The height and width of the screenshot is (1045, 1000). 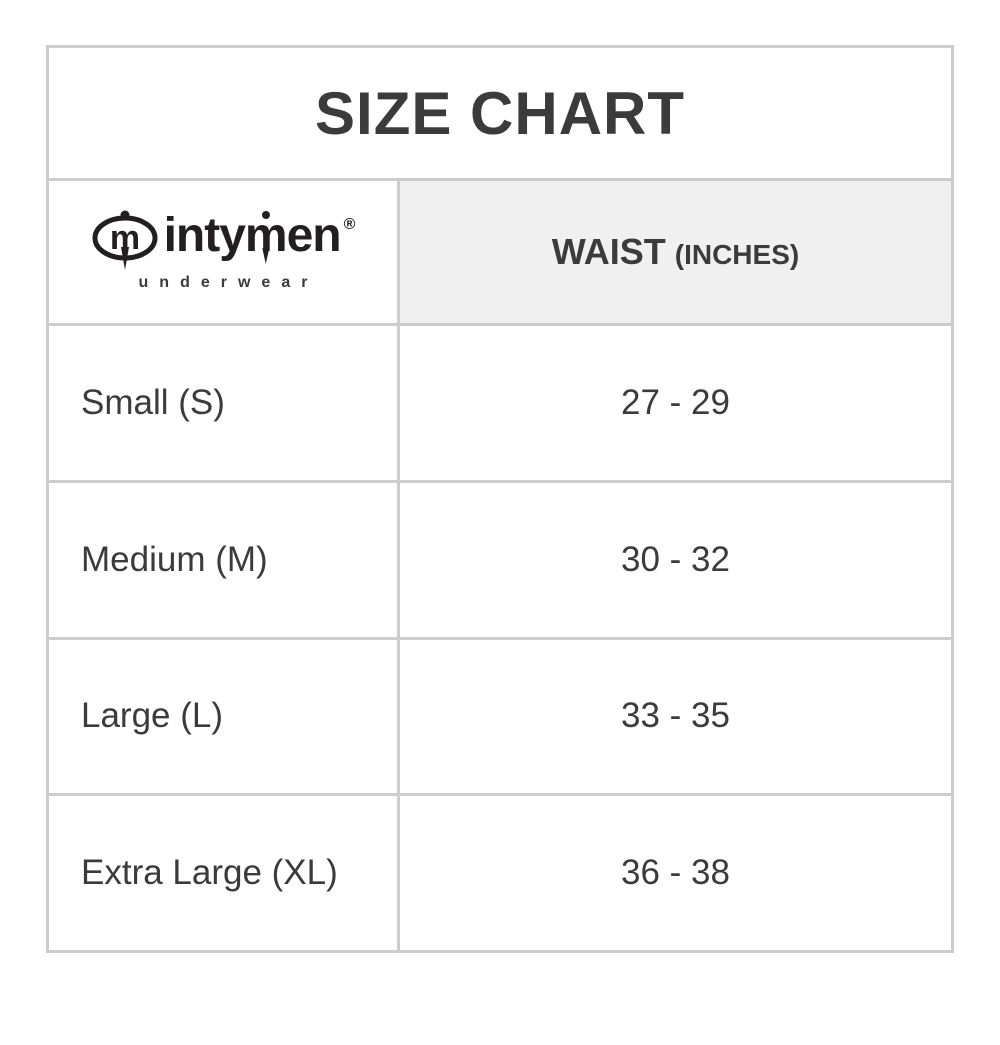 I want to click on waist-range-cell: 33 - 35, so click(x=674, y=716).